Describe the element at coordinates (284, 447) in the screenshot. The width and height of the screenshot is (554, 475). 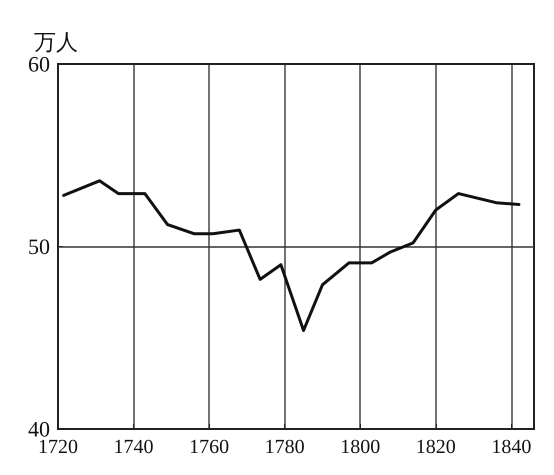
I see `x-tick-label: 1780` at that location.